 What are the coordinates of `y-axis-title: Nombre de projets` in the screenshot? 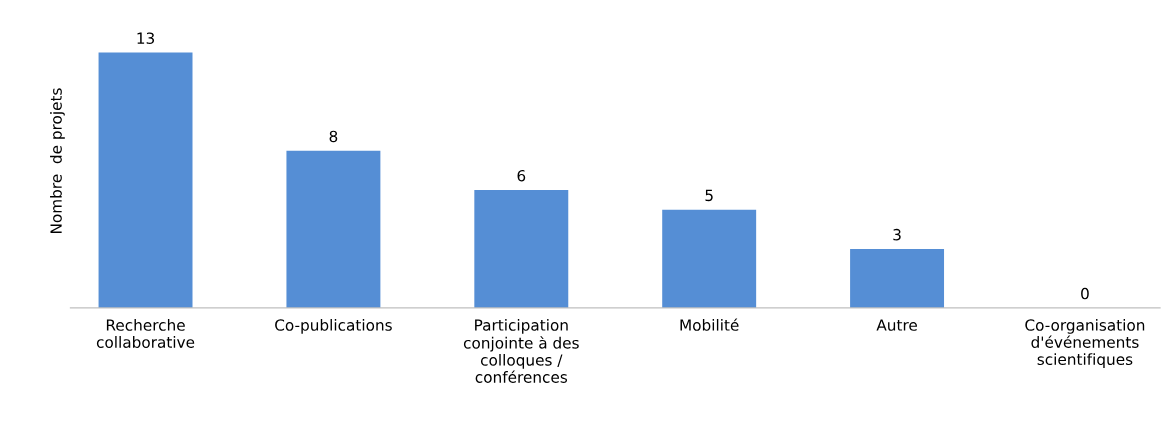 It's located at (57, 160).